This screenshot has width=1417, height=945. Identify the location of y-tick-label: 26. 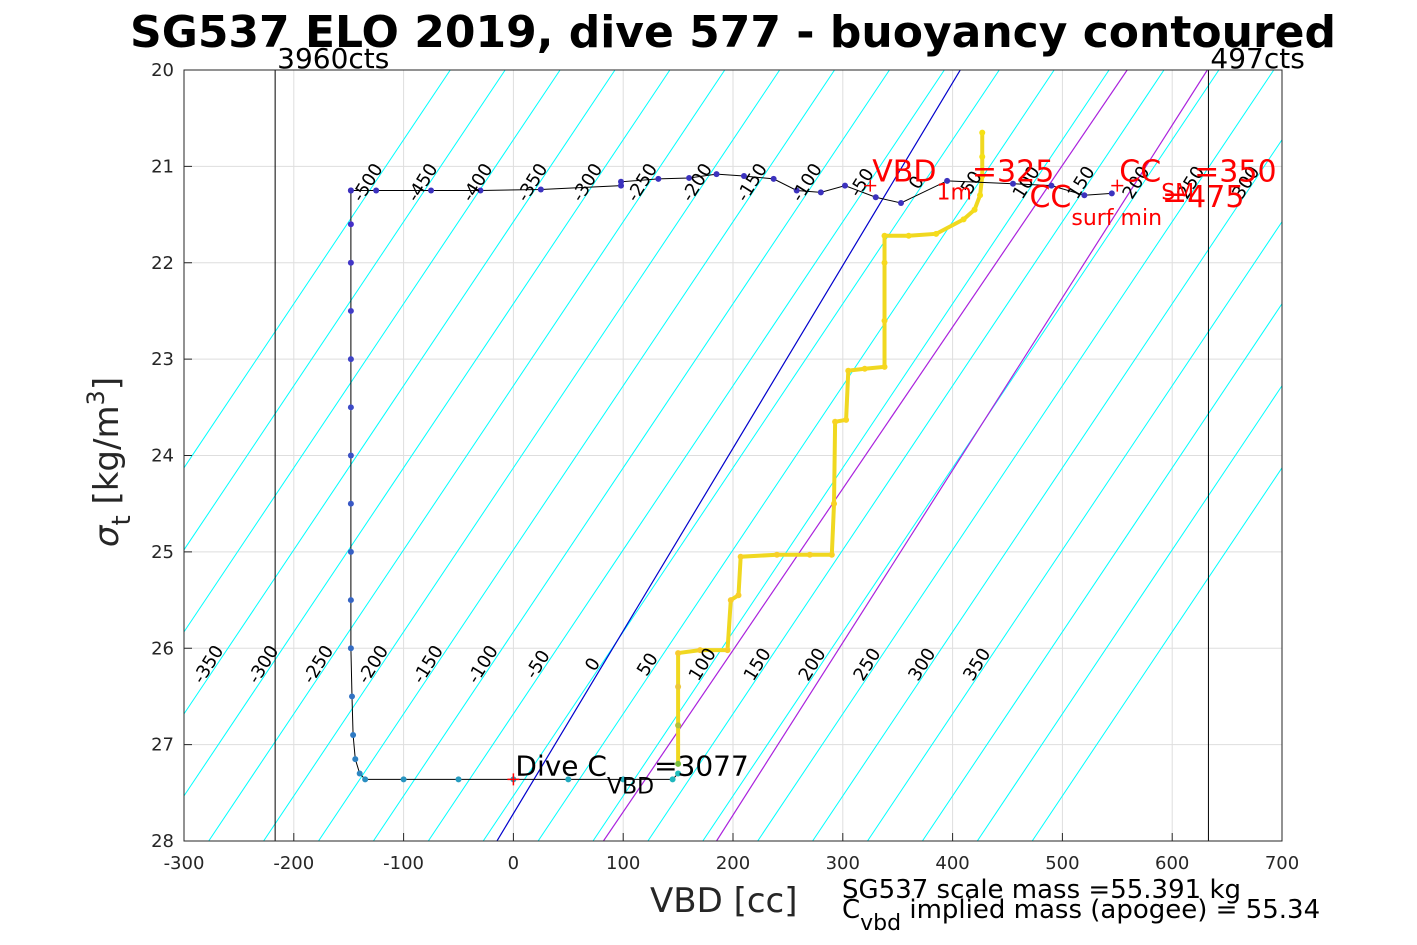
(162, 648).